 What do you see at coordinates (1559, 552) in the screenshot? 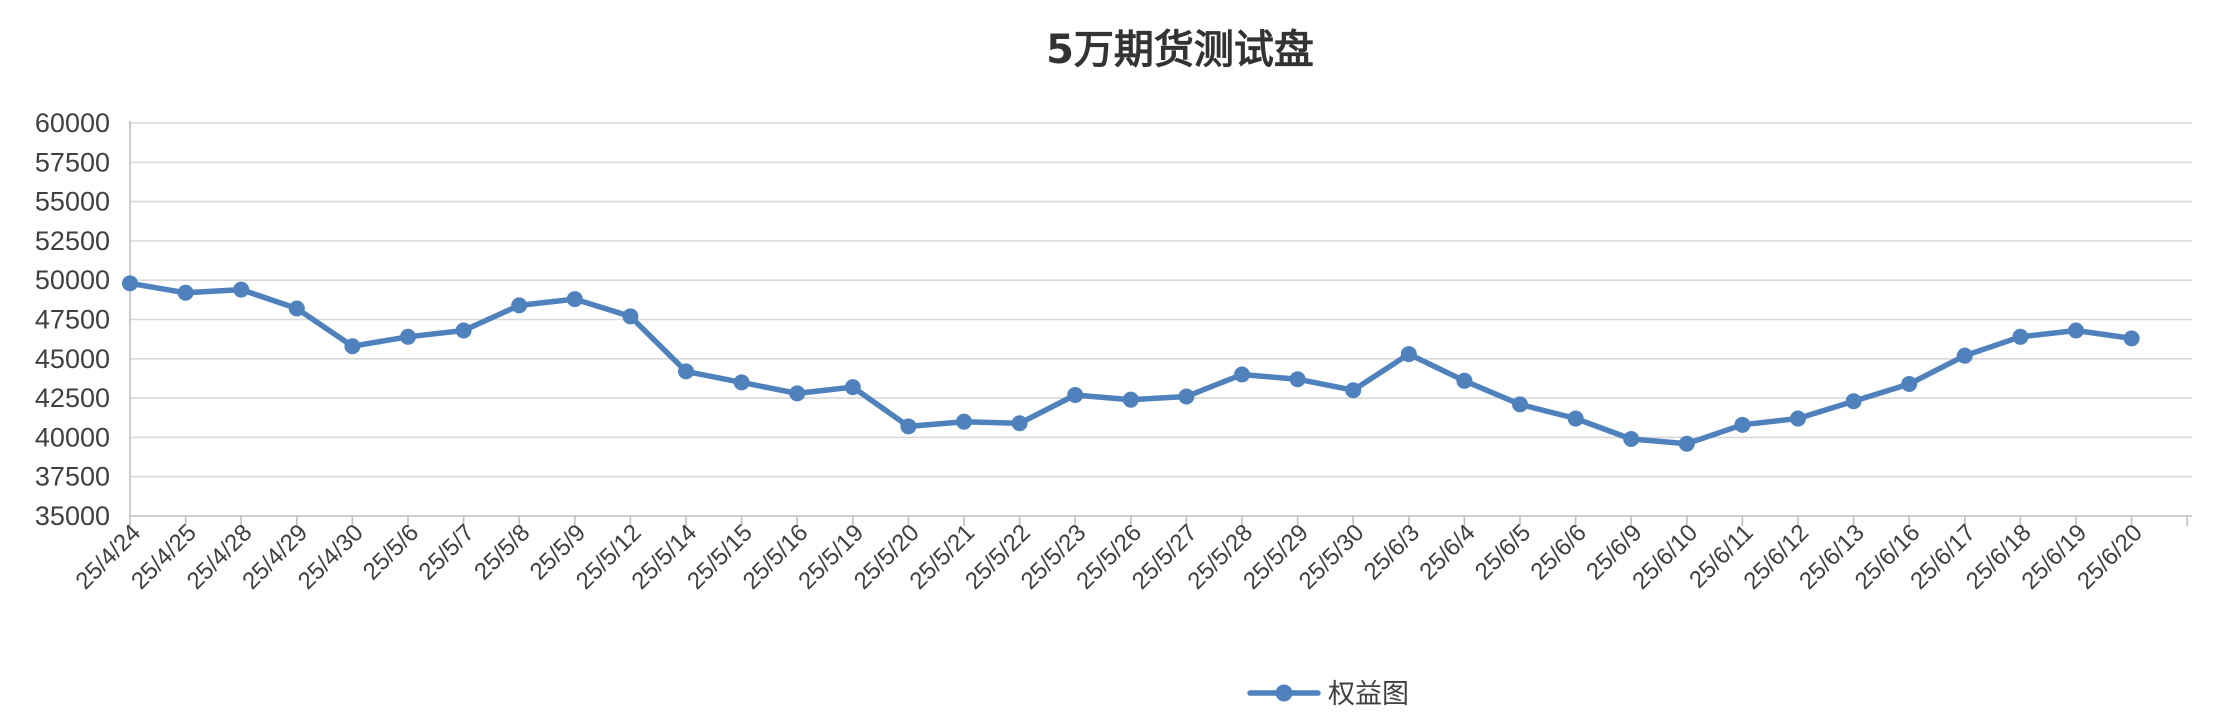
I see `x-tick-label: 25/6/6` at bounding box center [1559, 552].